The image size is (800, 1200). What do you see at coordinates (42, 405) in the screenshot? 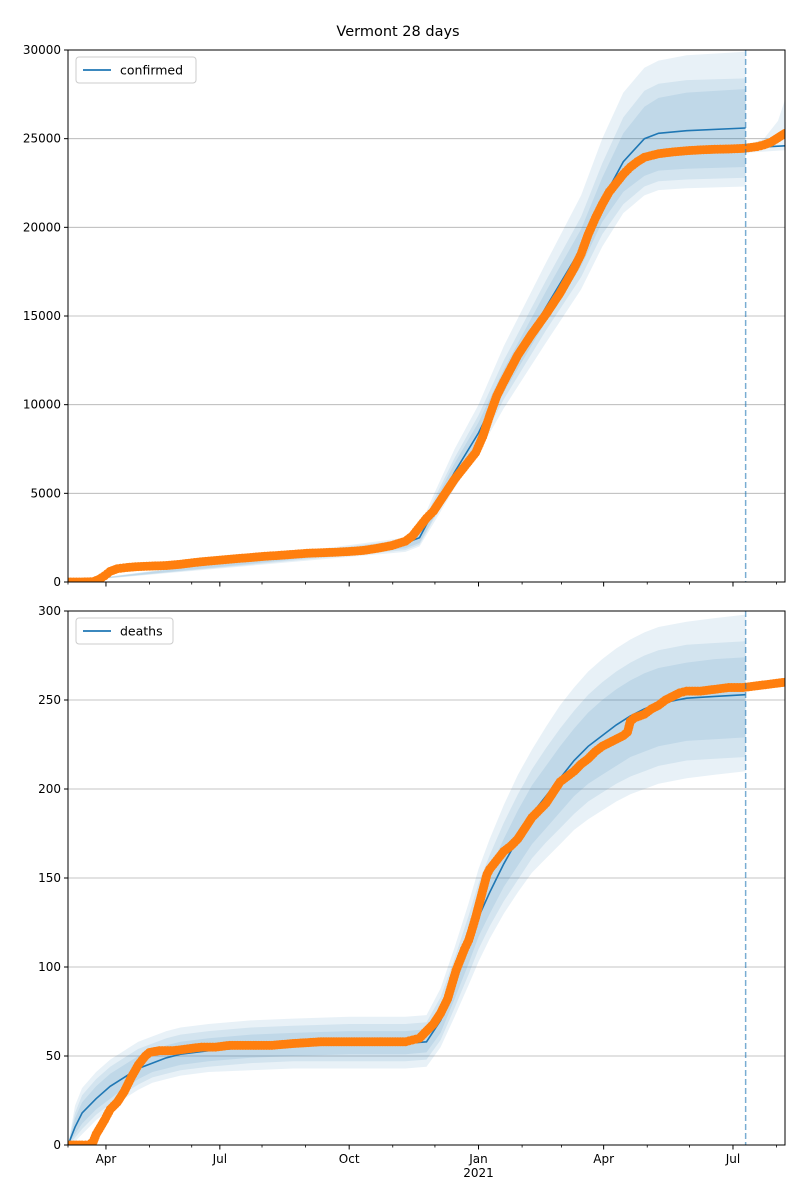
I see `y-tick-label: 10000` at bounding box center [42, 405].